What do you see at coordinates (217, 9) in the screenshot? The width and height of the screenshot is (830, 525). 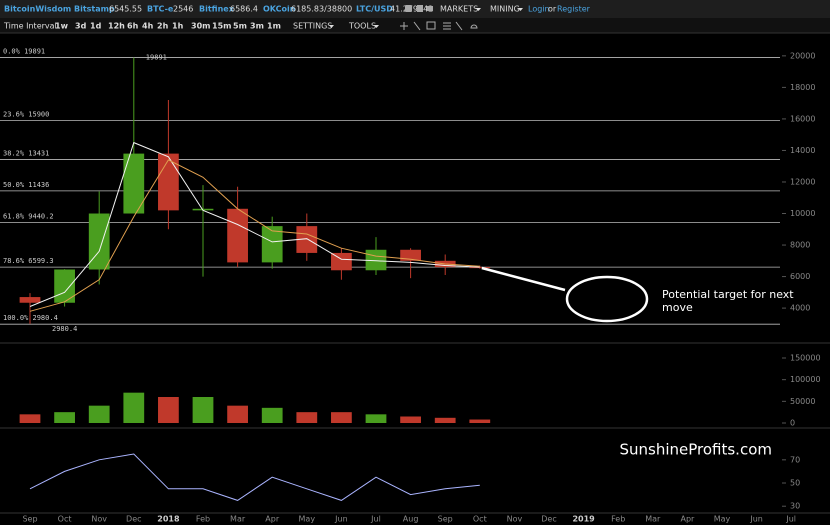 I see `ticker-name: Bitfinex` at bounding box center [217, 9].